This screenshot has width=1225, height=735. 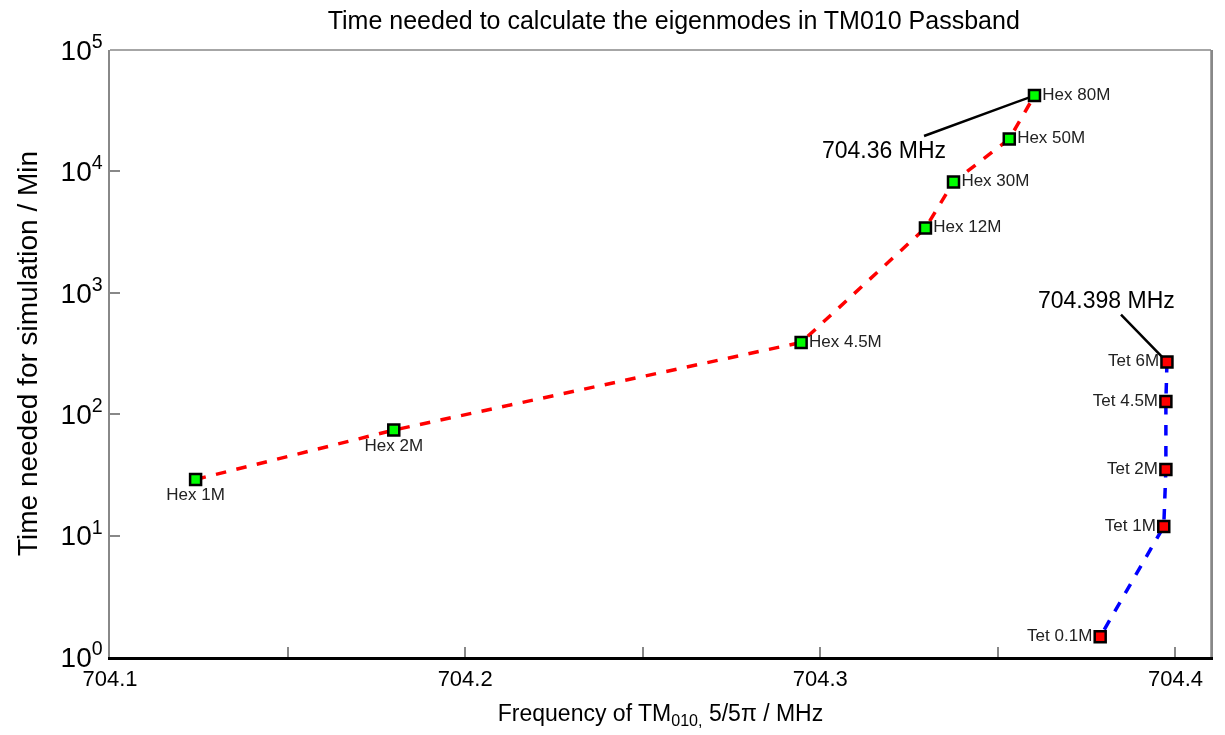 I want to click on data-label: Tet 2M, so click(x=1132, y=468).